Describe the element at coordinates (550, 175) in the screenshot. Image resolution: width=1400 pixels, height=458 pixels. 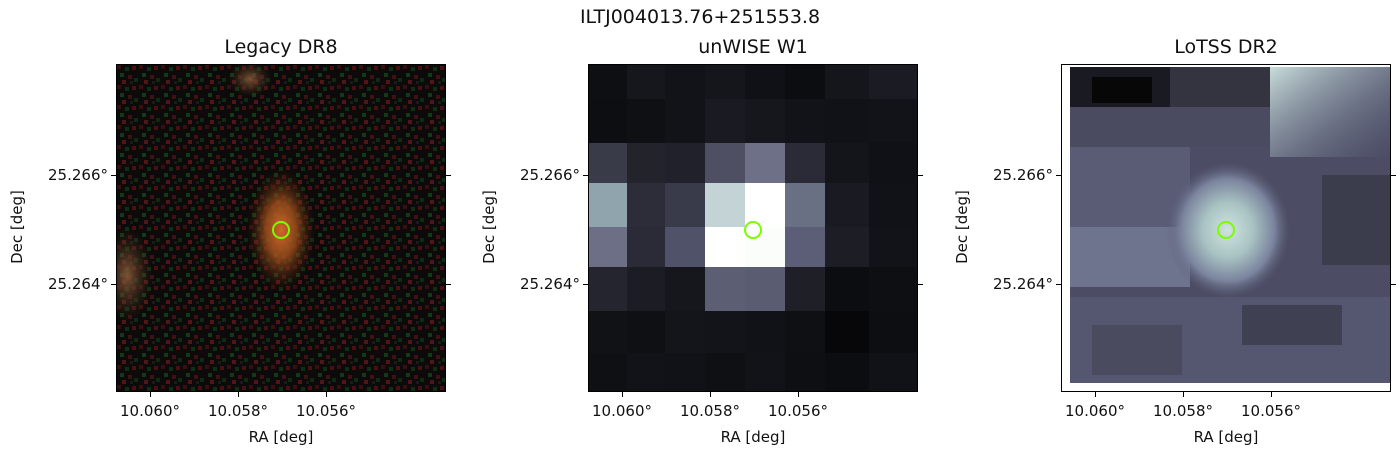
I see `y-tick-label-unwise-1: 25.266°` at that location.